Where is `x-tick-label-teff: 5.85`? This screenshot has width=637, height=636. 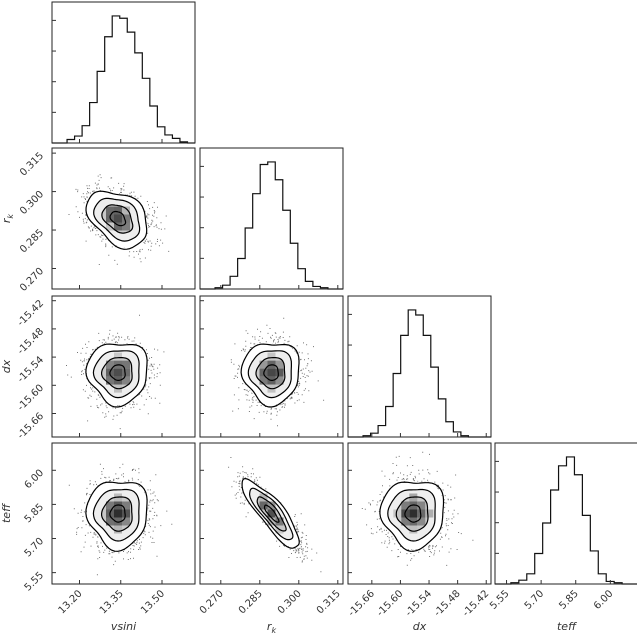
x-tick-label-teff: 5.85 is located at coordinates (569, 600).